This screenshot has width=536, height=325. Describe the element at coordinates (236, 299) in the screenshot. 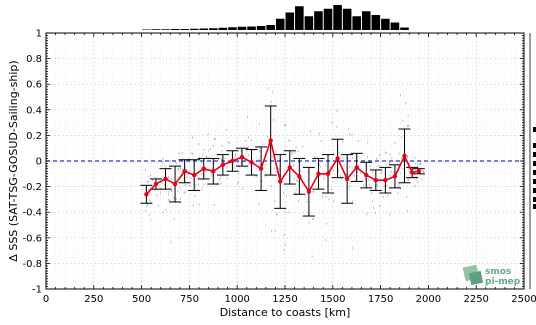

I see `x-tick-label: 1000` at that location.